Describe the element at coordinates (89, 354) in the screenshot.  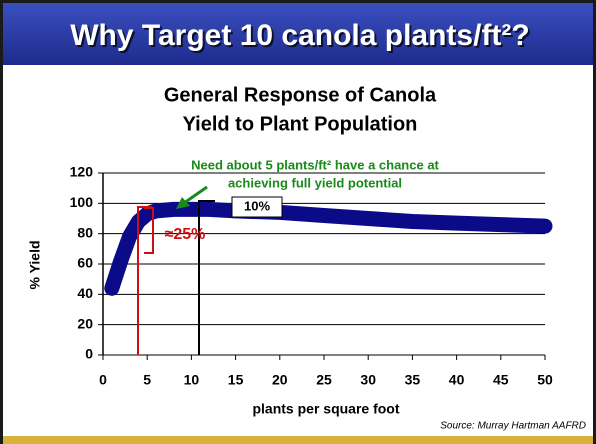
I see `y-tick-label: 0` at that location.